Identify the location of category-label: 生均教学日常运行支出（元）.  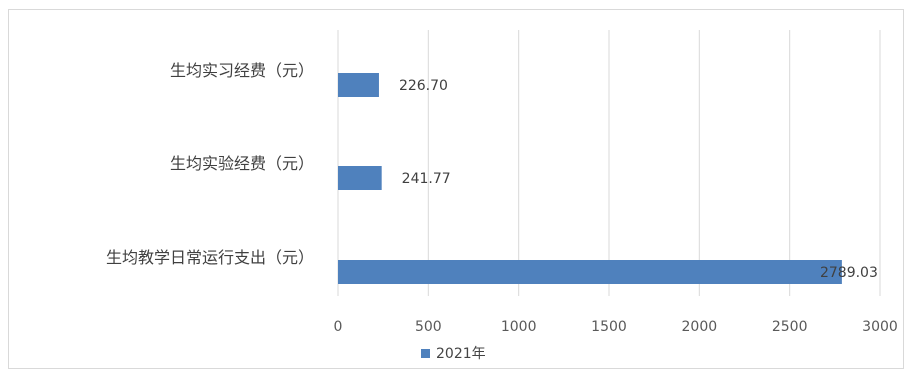
(210, 257).